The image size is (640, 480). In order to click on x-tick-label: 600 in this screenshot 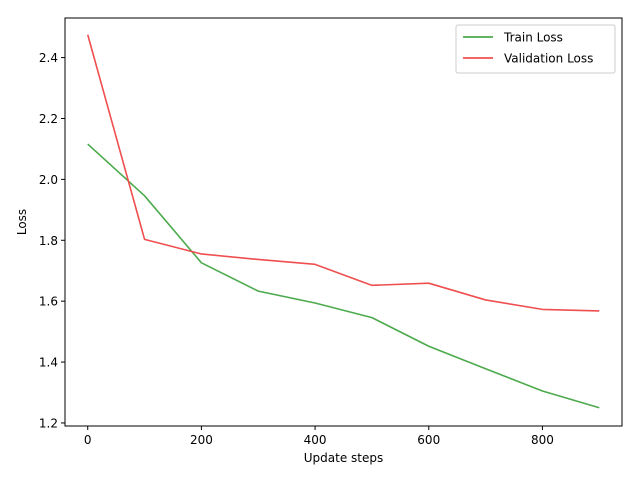, I will do `click(428, 440)`.